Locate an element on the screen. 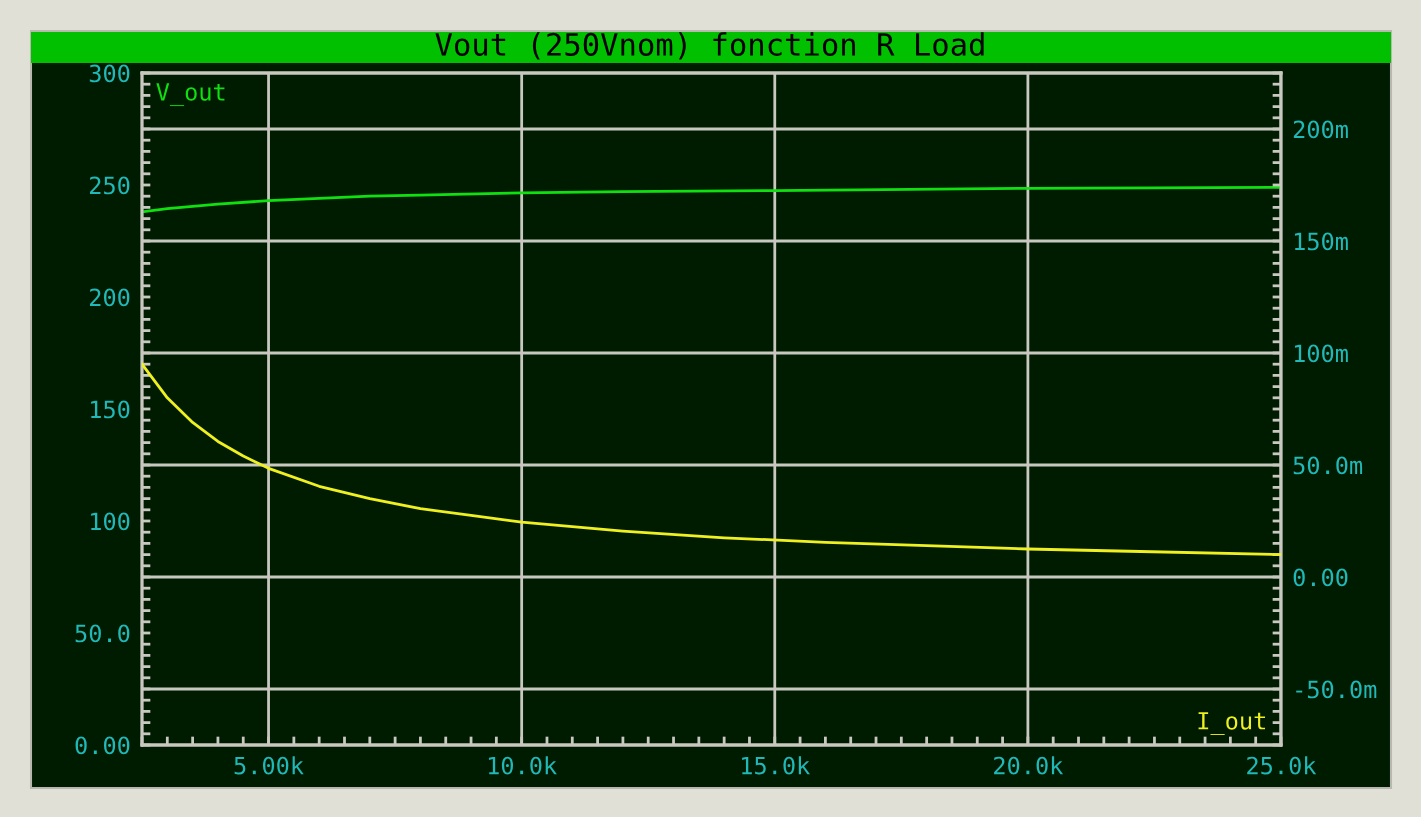 The height and width of the screenshot is (817, 1421). y-tick-label: 250 is located at coordinates (110, 185).